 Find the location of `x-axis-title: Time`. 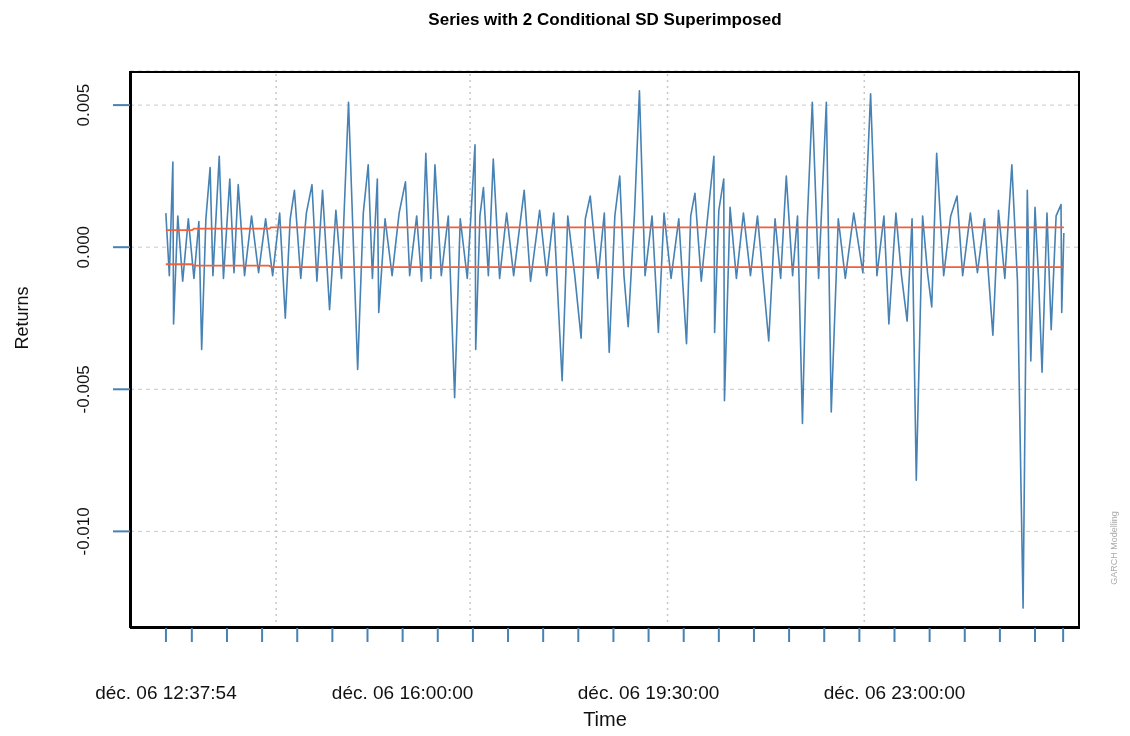

x-axis-title: Time is located at coordinates (605, 719).